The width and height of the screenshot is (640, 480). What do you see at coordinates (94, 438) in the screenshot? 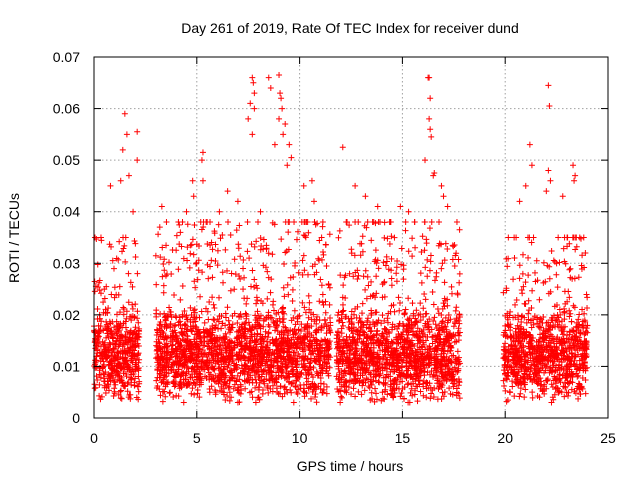
I see `x-tick-label: 0` at bounding box center [94, 438].